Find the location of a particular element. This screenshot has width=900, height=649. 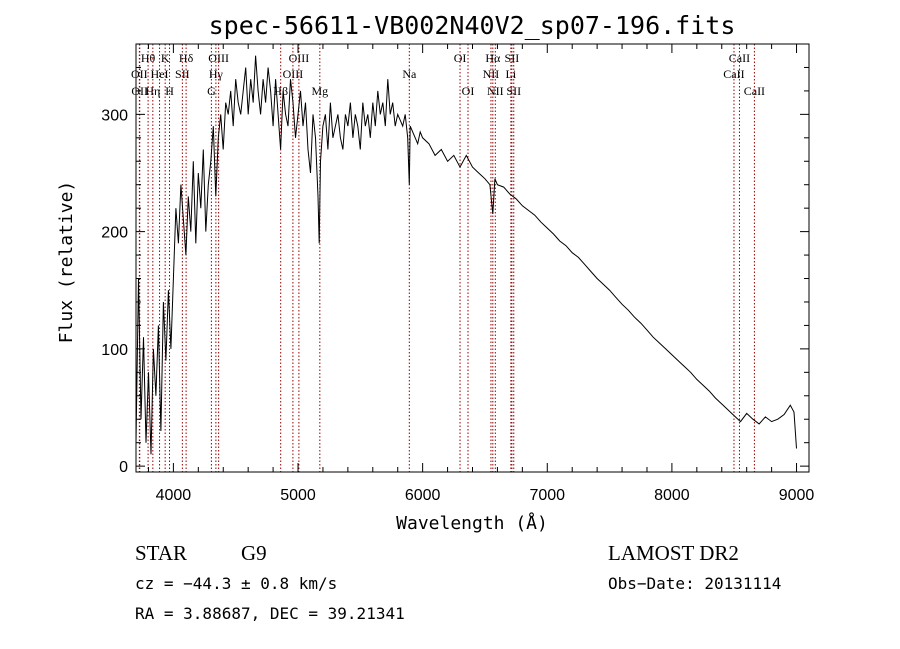

line-label-6: Hδ is located at coordinates (186, 58).